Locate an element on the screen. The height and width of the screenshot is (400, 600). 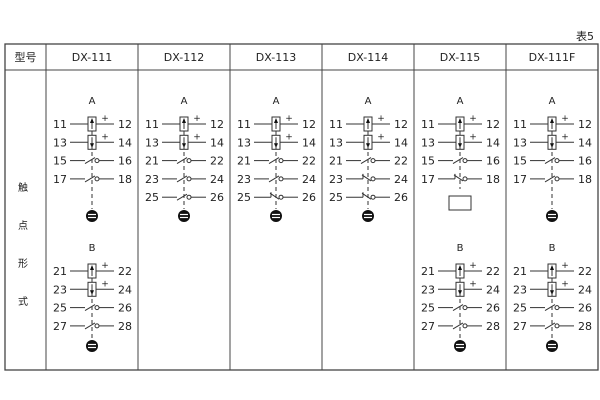
terminal-number: 24 is located at coordinates (401, 179).